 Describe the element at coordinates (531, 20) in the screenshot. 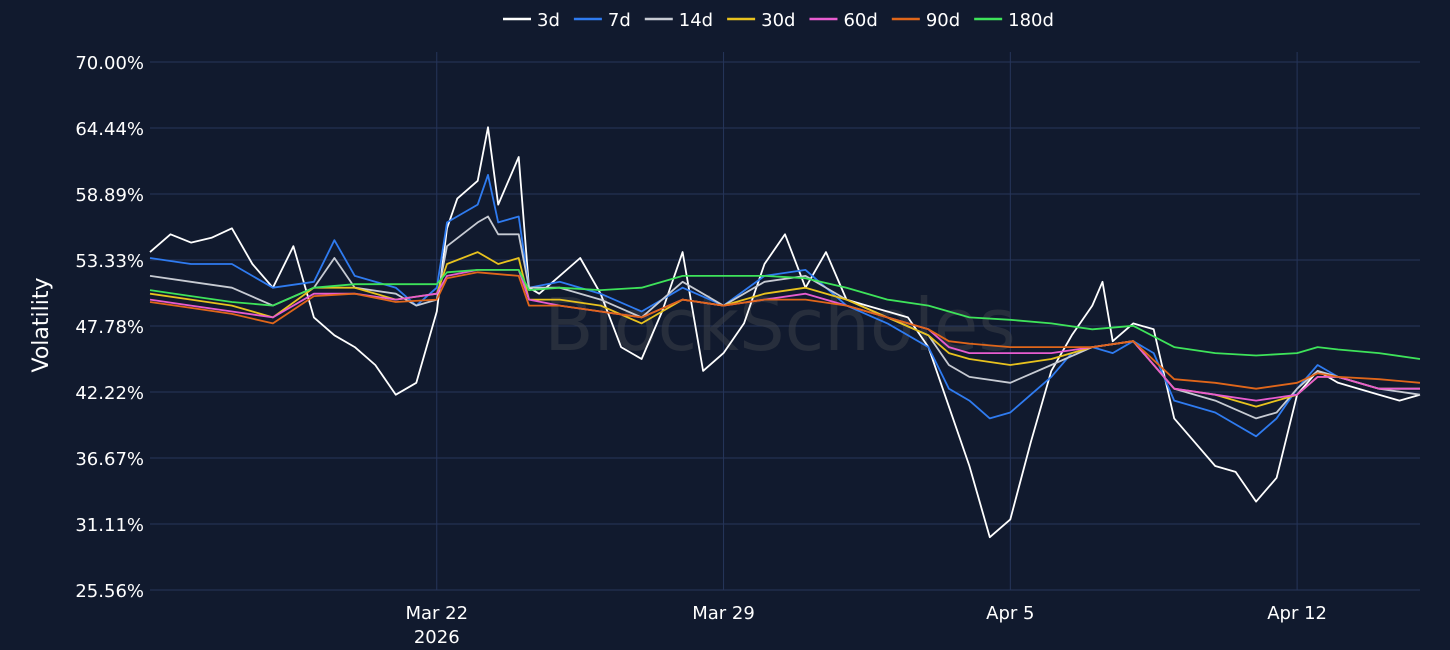

I see `legend-item-3d: 3d` at that location.